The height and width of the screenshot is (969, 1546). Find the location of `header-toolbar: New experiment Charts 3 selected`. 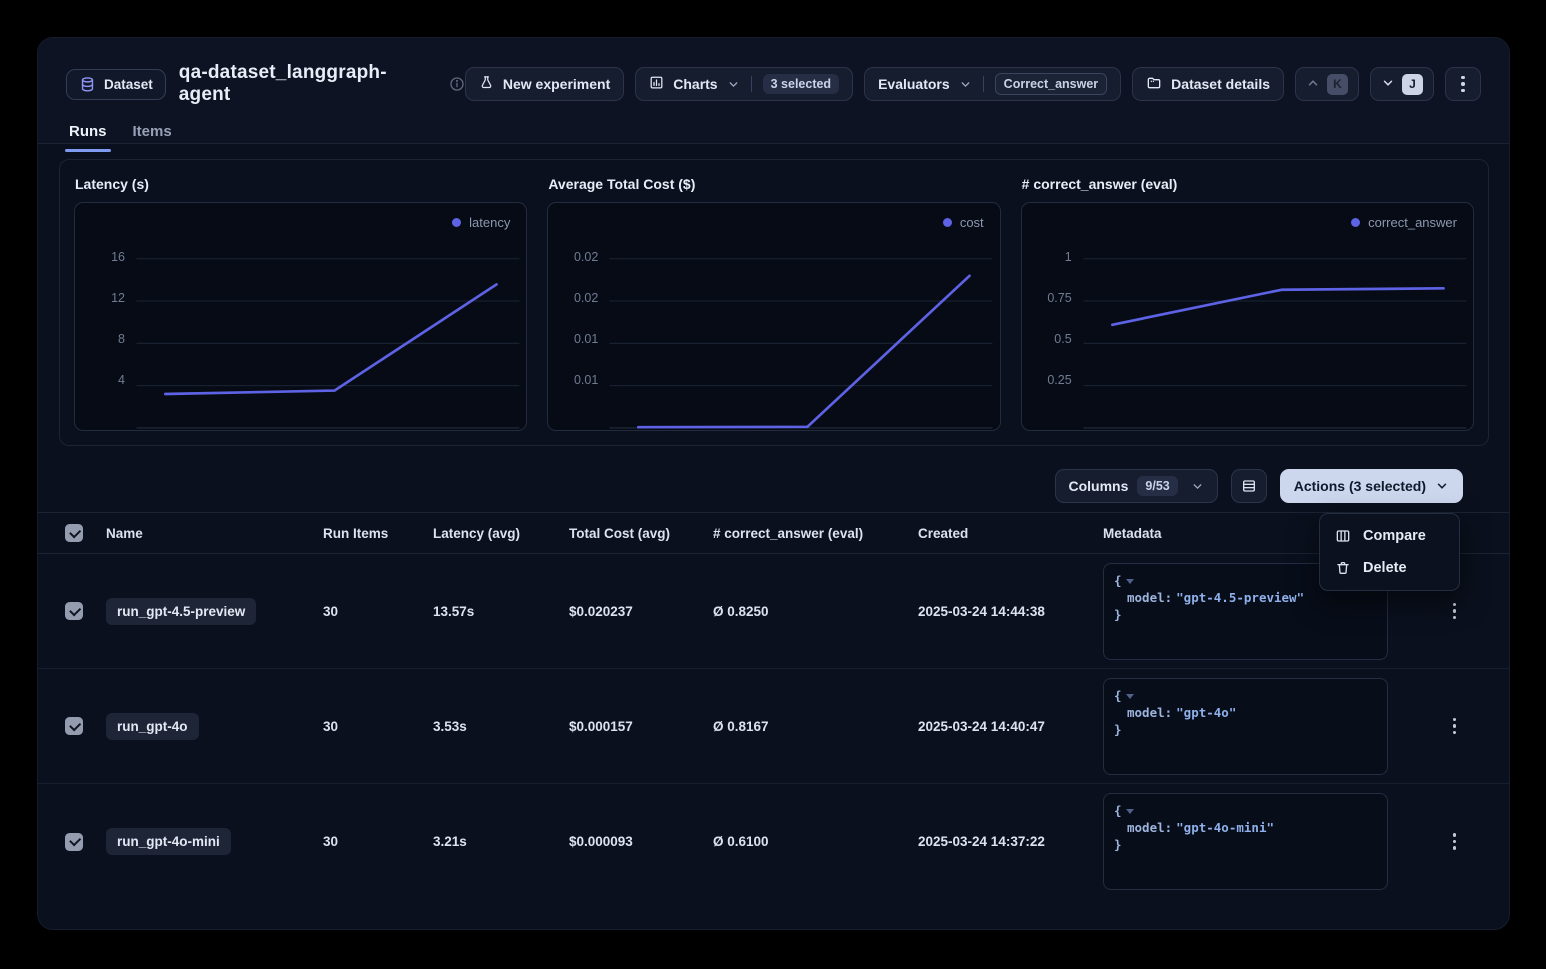

header-toolbar: New experiment Charts 3 selected is located at coordinates (972, 84).